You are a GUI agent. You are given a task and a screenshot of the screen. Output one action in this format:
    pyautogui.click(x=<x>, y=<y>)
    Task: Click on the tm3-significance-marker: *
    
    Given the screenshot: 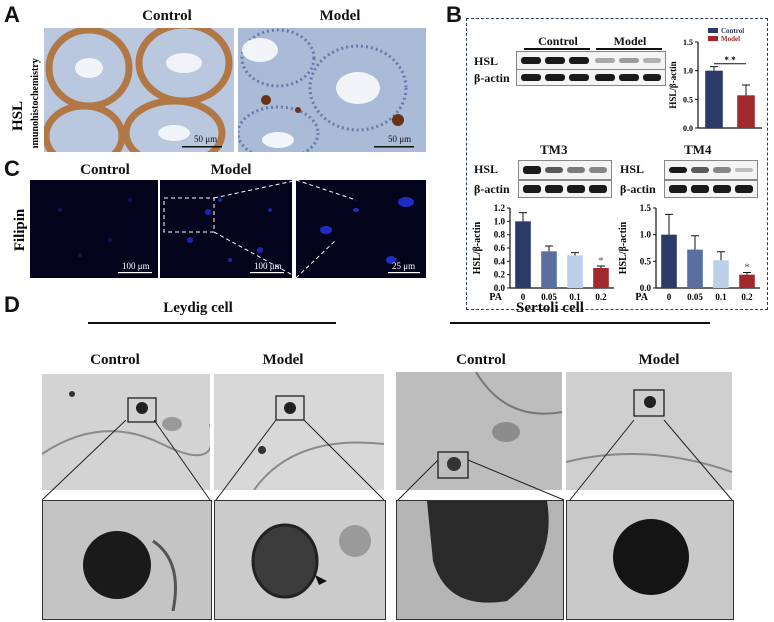 What is the action you would take?
    pyautogui.click(x=601, y=261)
    